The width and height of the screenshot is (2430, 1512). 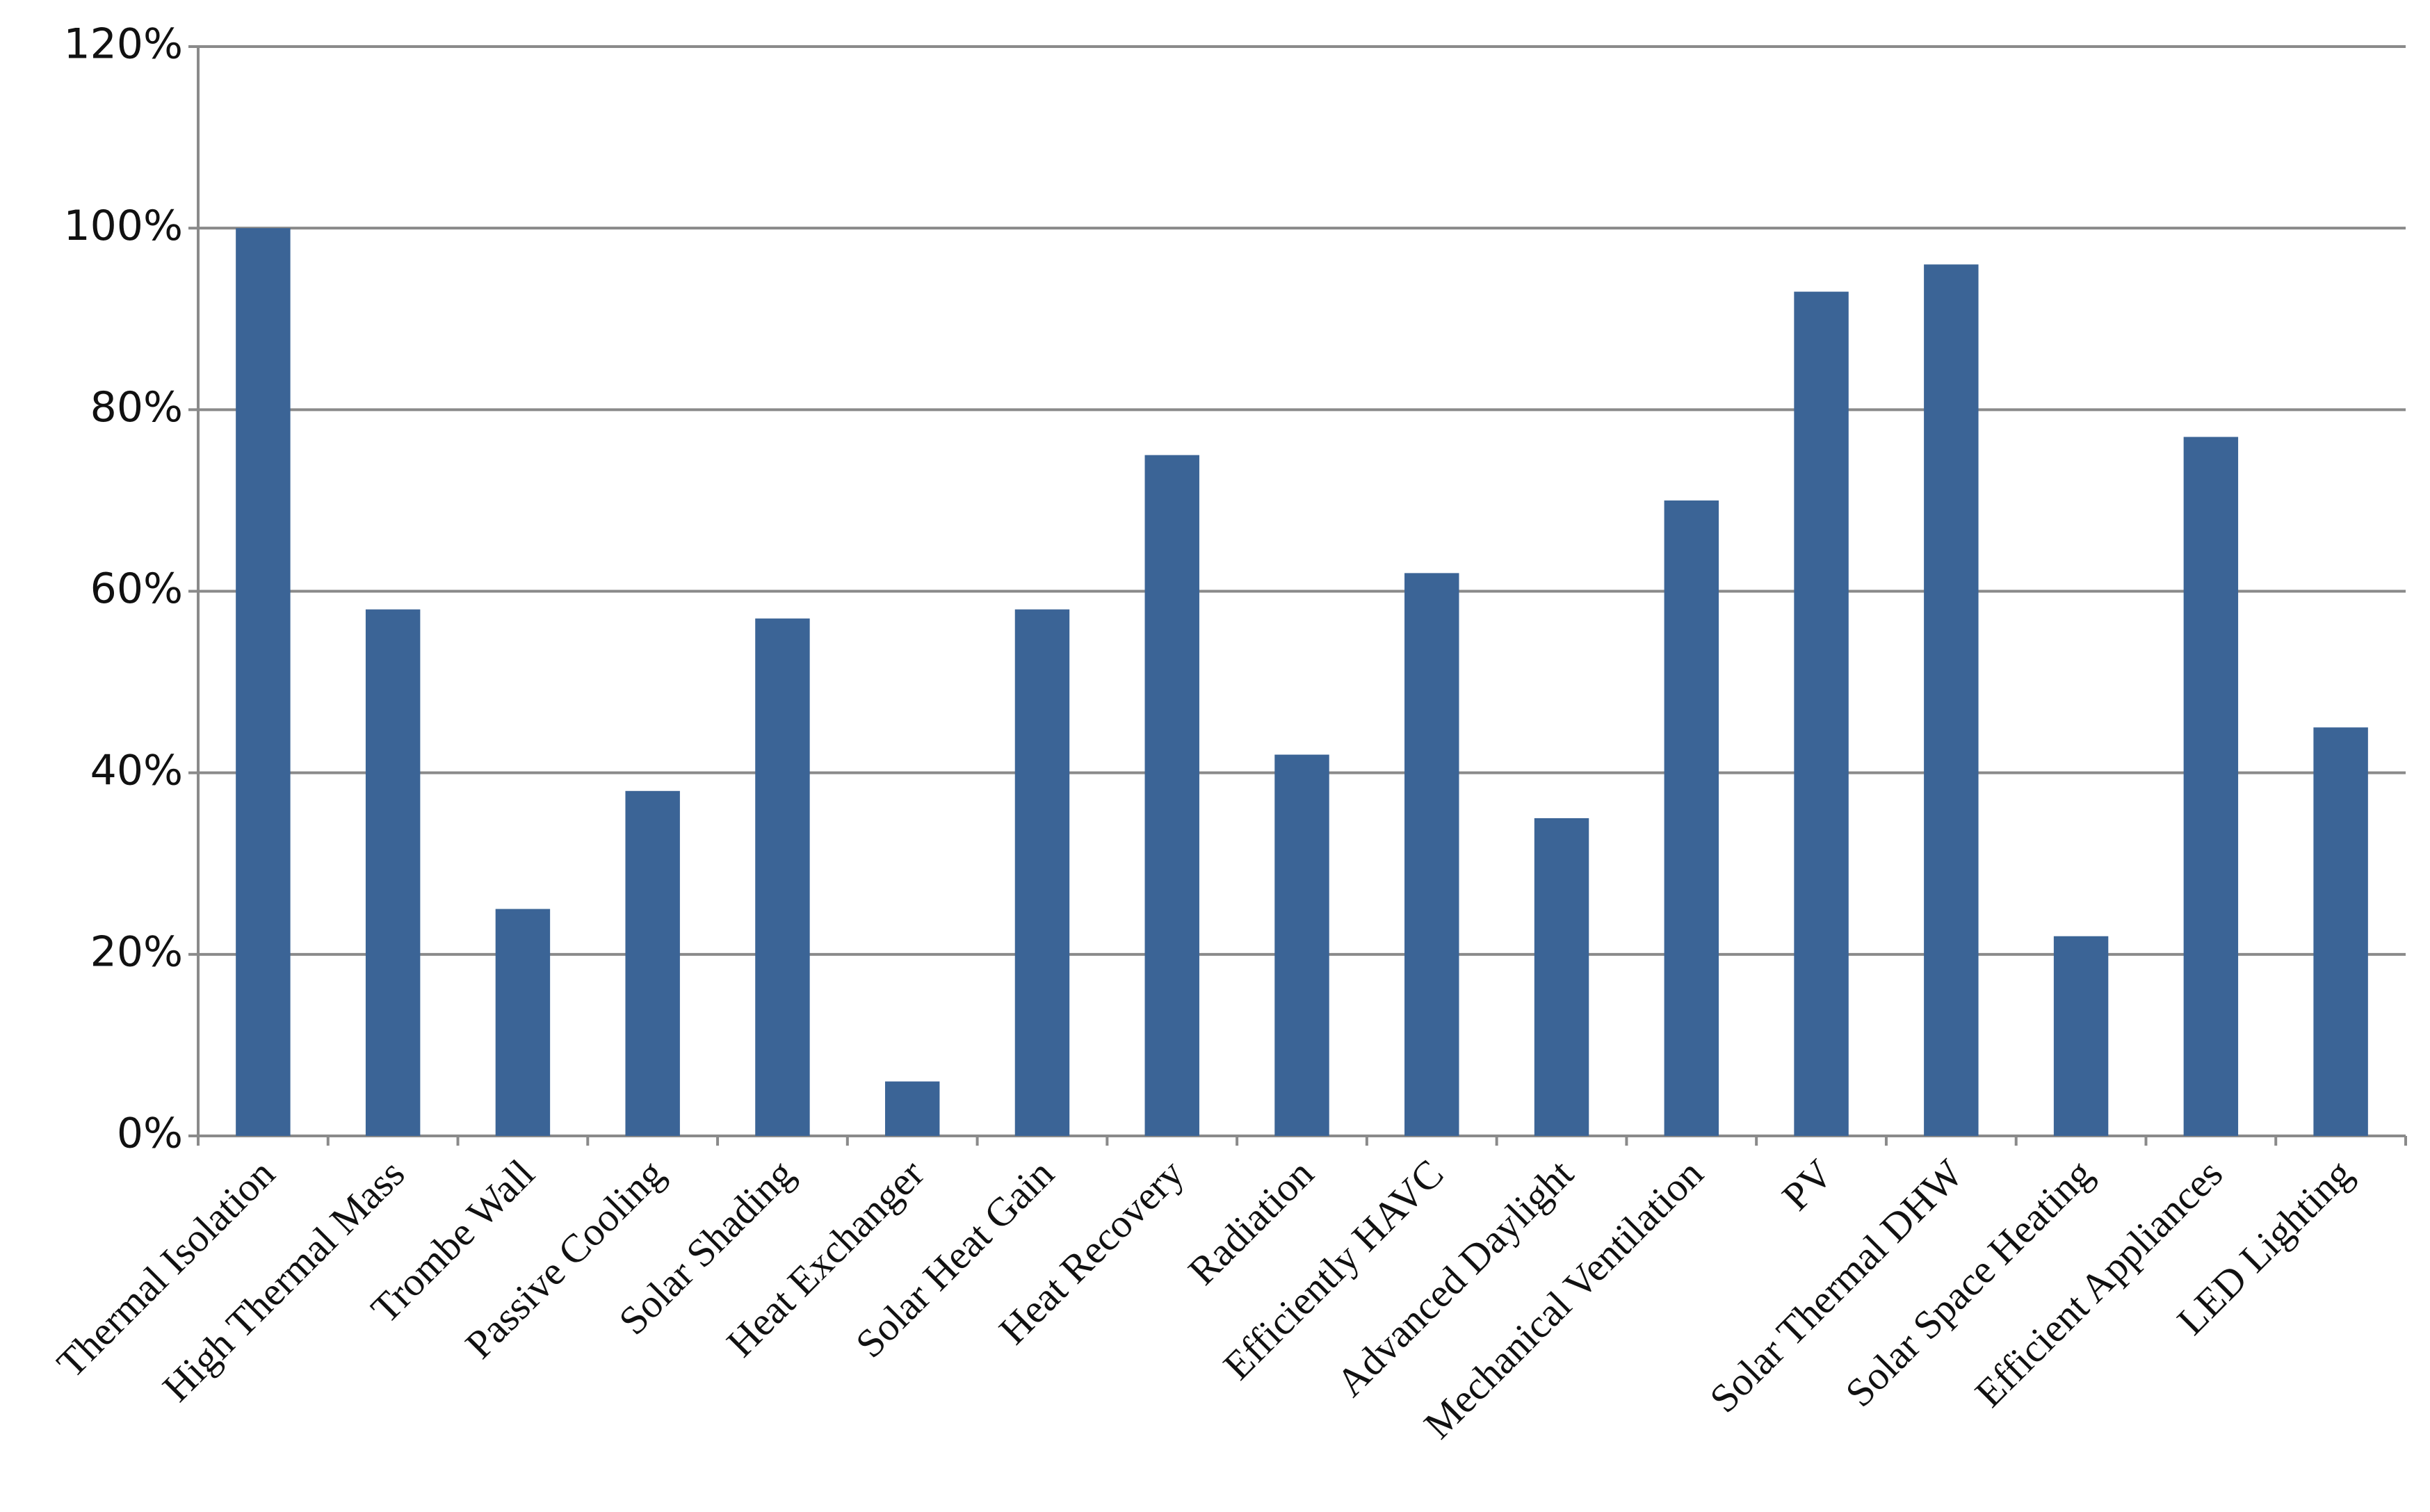 I want to click on y-tick-label: 40%, so click(x=136, y=770).